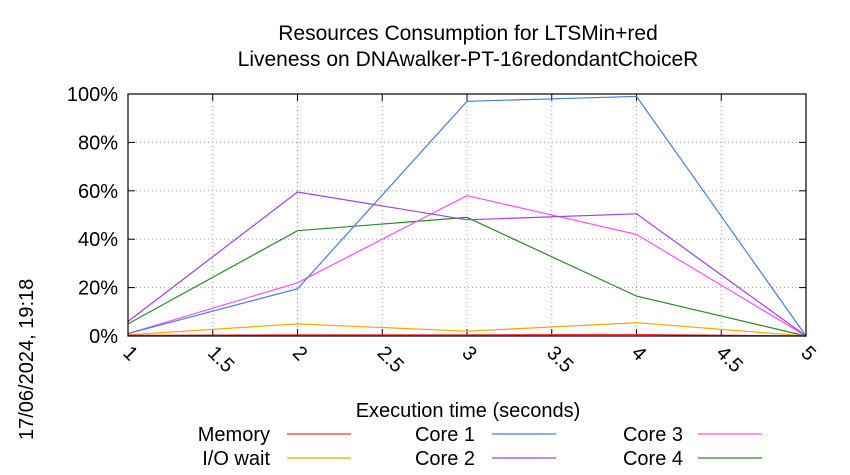  I want to click on x-tick-label: 4.5, so click(729, 359).